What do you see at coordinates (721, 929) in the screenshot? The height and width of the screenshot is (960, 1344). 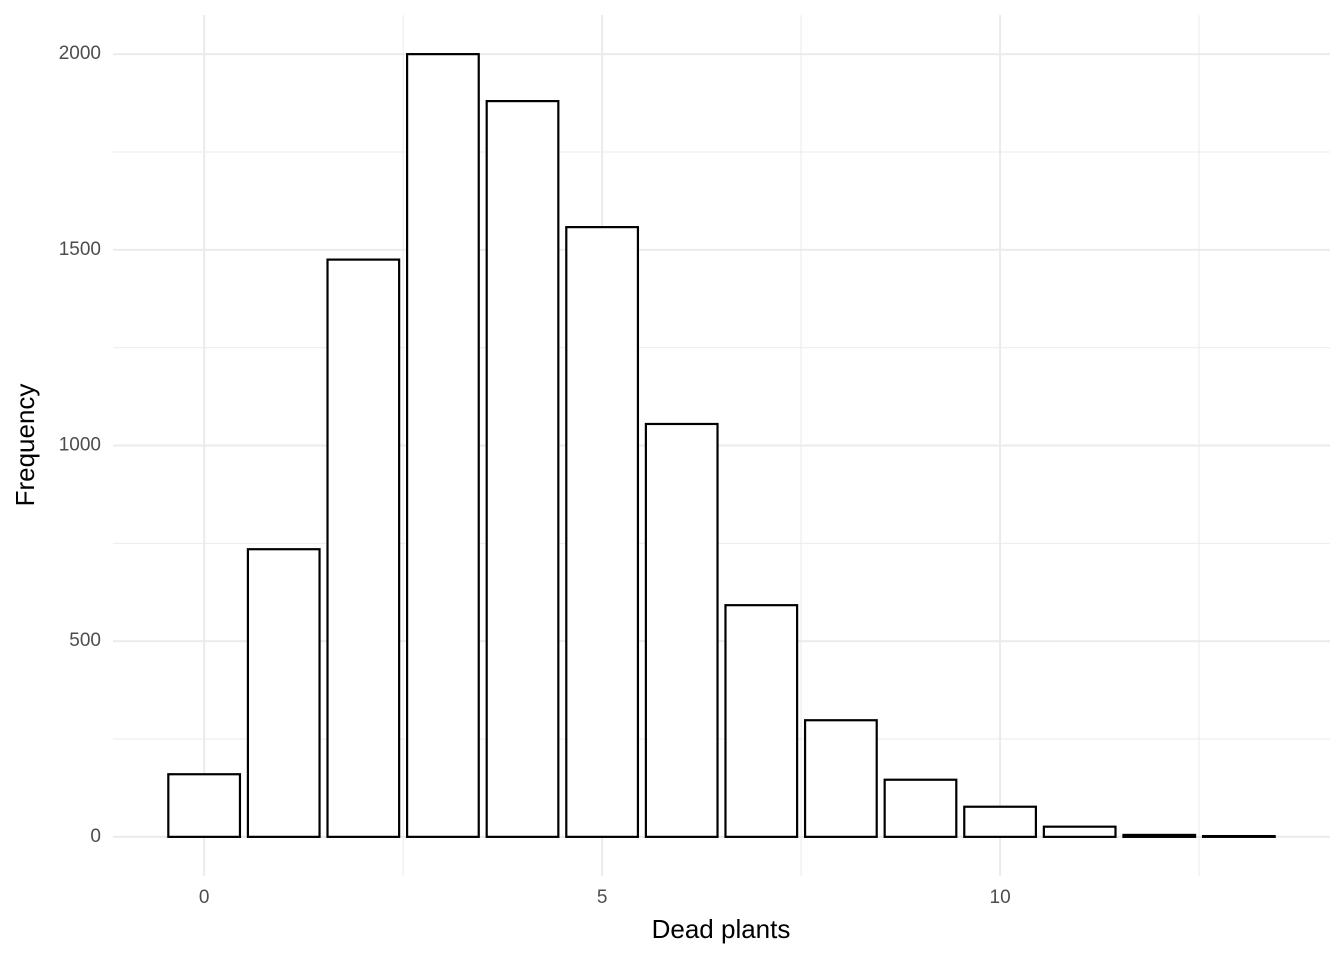 I see `x-axis-title: Dead plants` at bounding box center [721, 929].